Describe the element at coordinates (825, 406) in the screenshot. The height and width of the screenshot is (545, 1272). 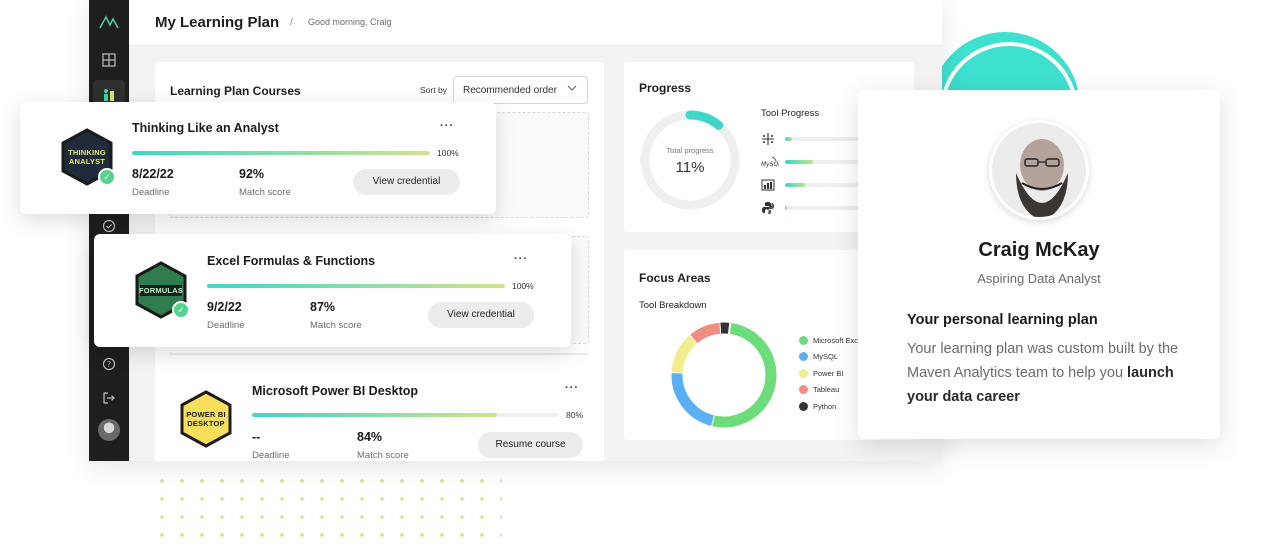
I see `legend-label: Python` at that location.